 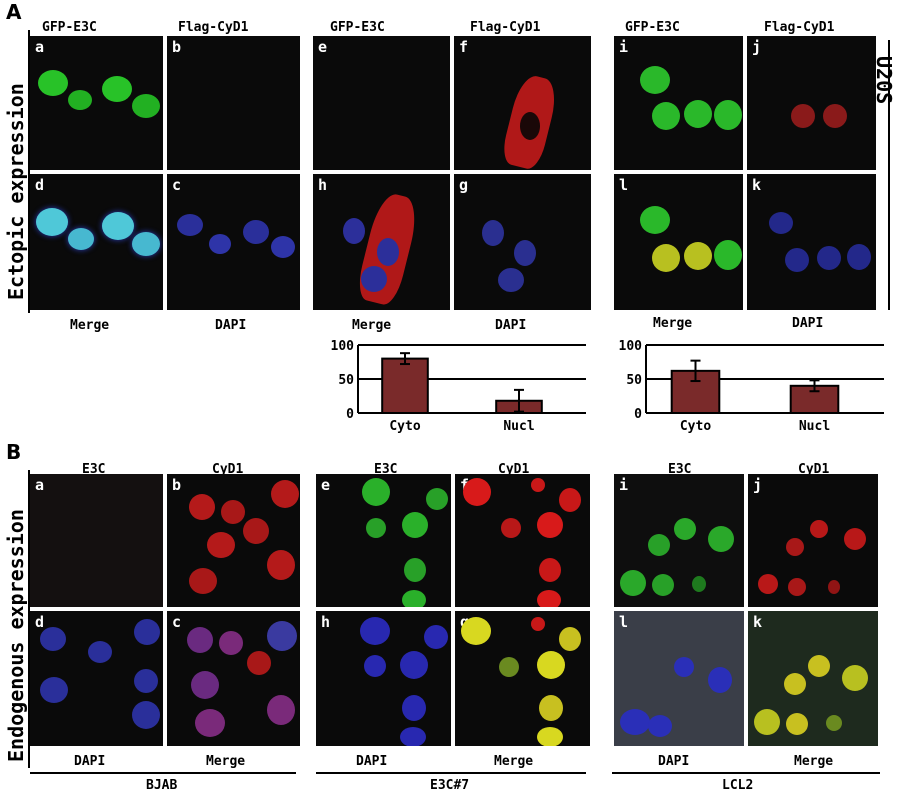 What do you see at coordinates (233, 242) in the screenshot?
I see `micrograph-panel-c: c` at bounding box center [233, 242].